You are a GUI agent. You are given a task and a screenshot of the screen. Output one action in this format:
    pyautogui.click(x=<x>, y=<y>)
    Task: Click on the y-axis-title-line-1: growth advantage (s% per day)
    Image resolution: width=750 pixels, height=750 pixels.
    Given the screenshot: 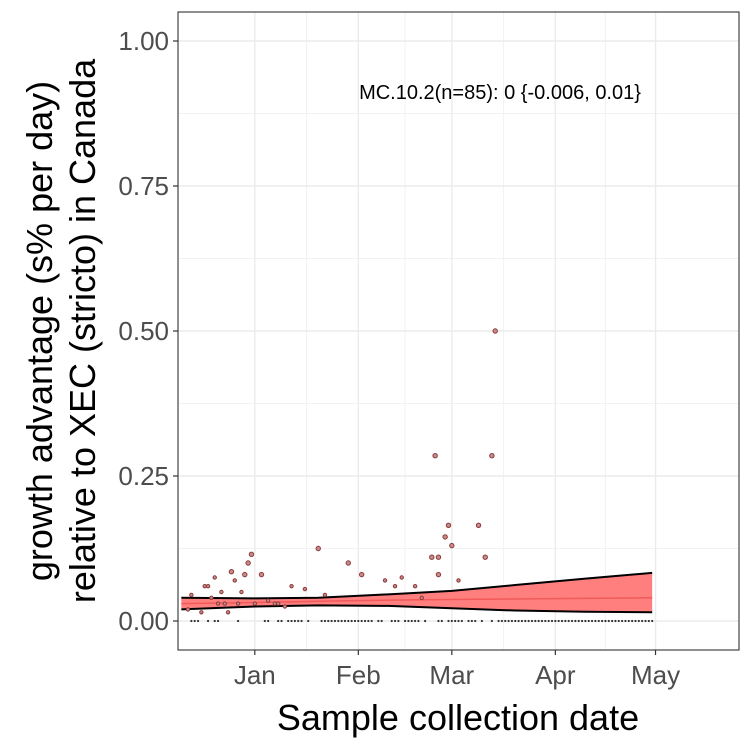 What is the action you would take?
    pyautogui.click(x=39, y=331)
    